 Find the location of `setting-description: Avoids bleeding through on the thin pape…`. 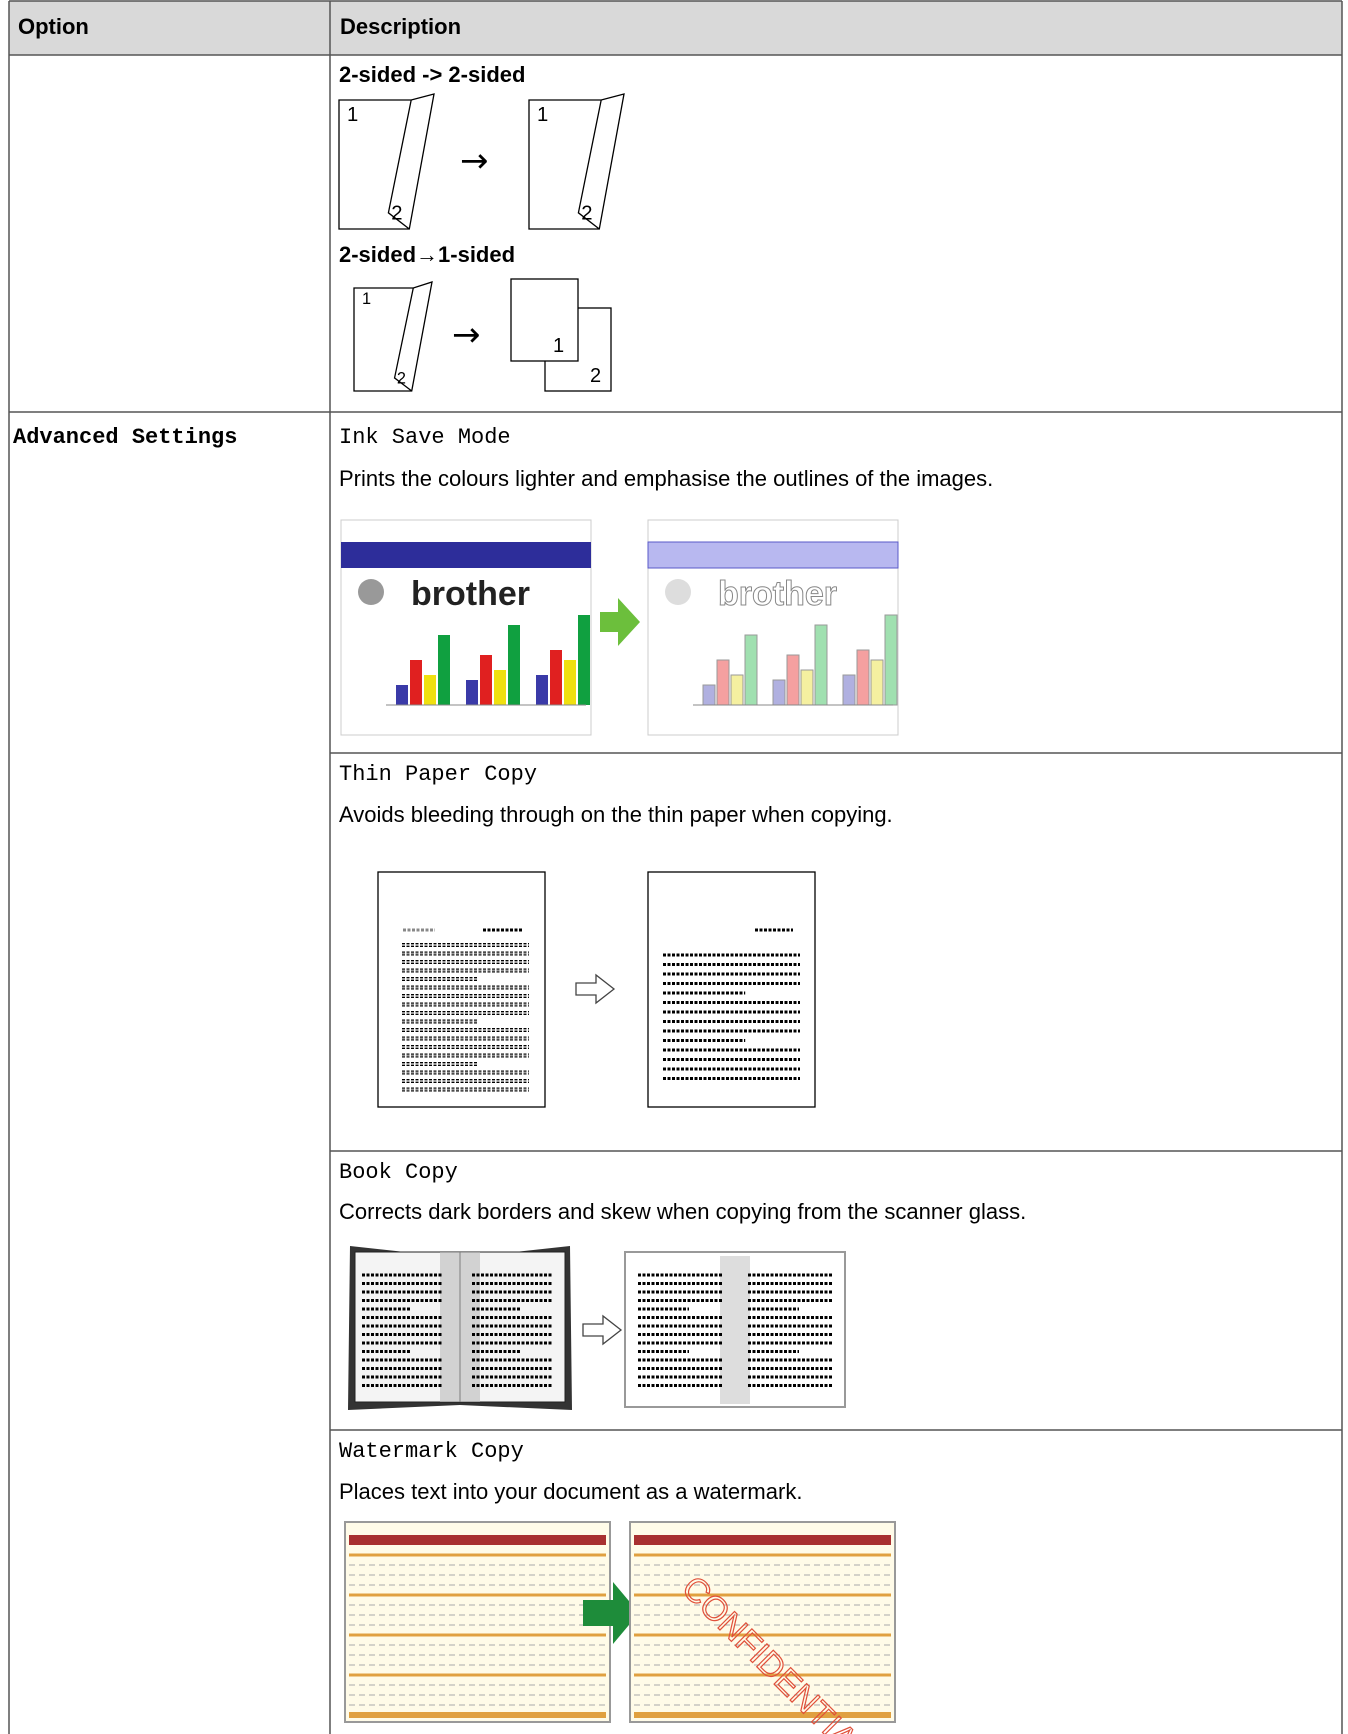

setting-description: Avoids bleeding through on the thin pape… is located at coordinates (616, 814).